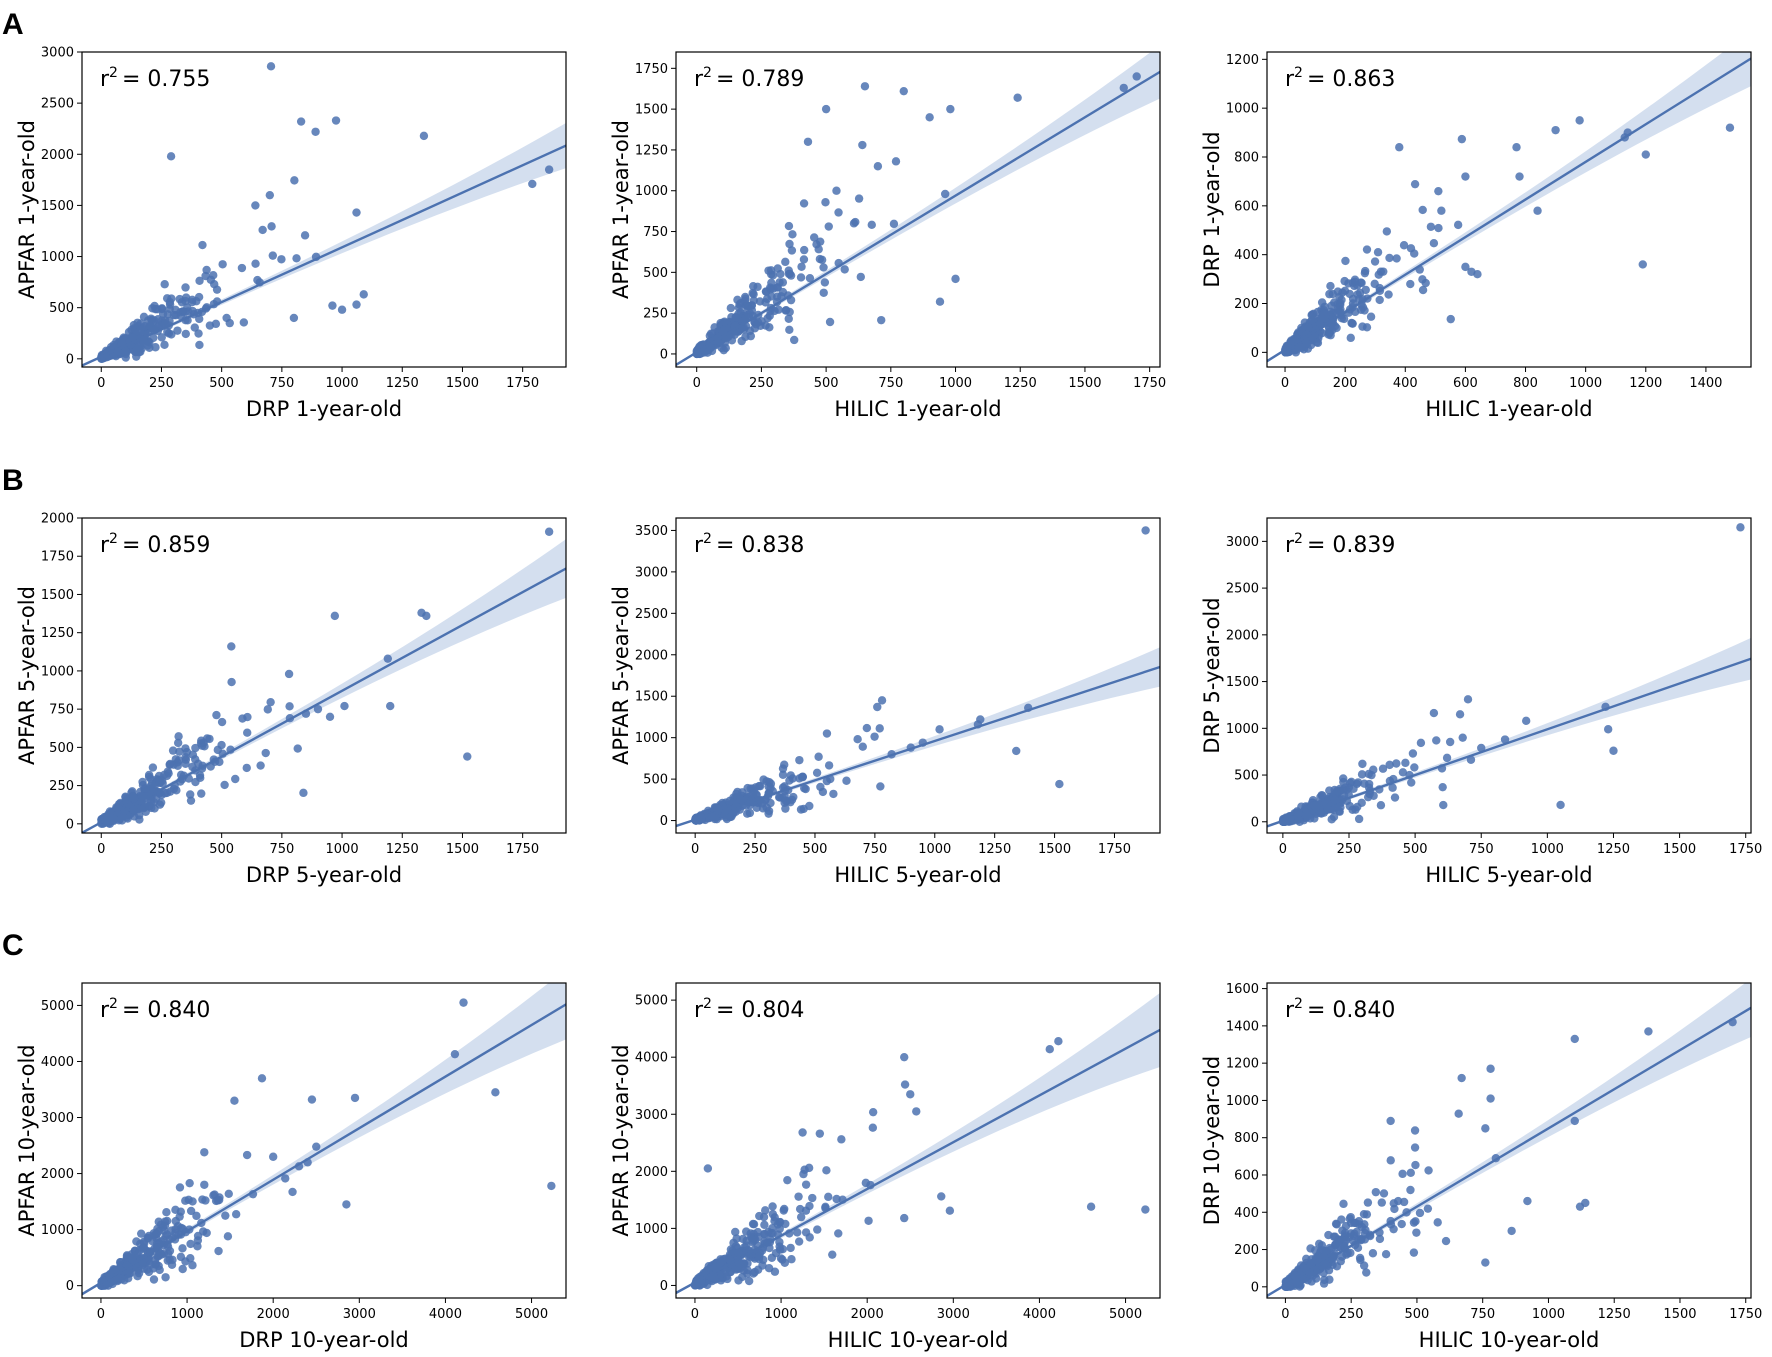 Image resolution: width=1772 pixels, height=1357 pixels. What do you see at coordinates (1508, 875) in the screenshot?
I see `x-axis-label: HILIC 5-year-old` at bounding box center [1508, 875].